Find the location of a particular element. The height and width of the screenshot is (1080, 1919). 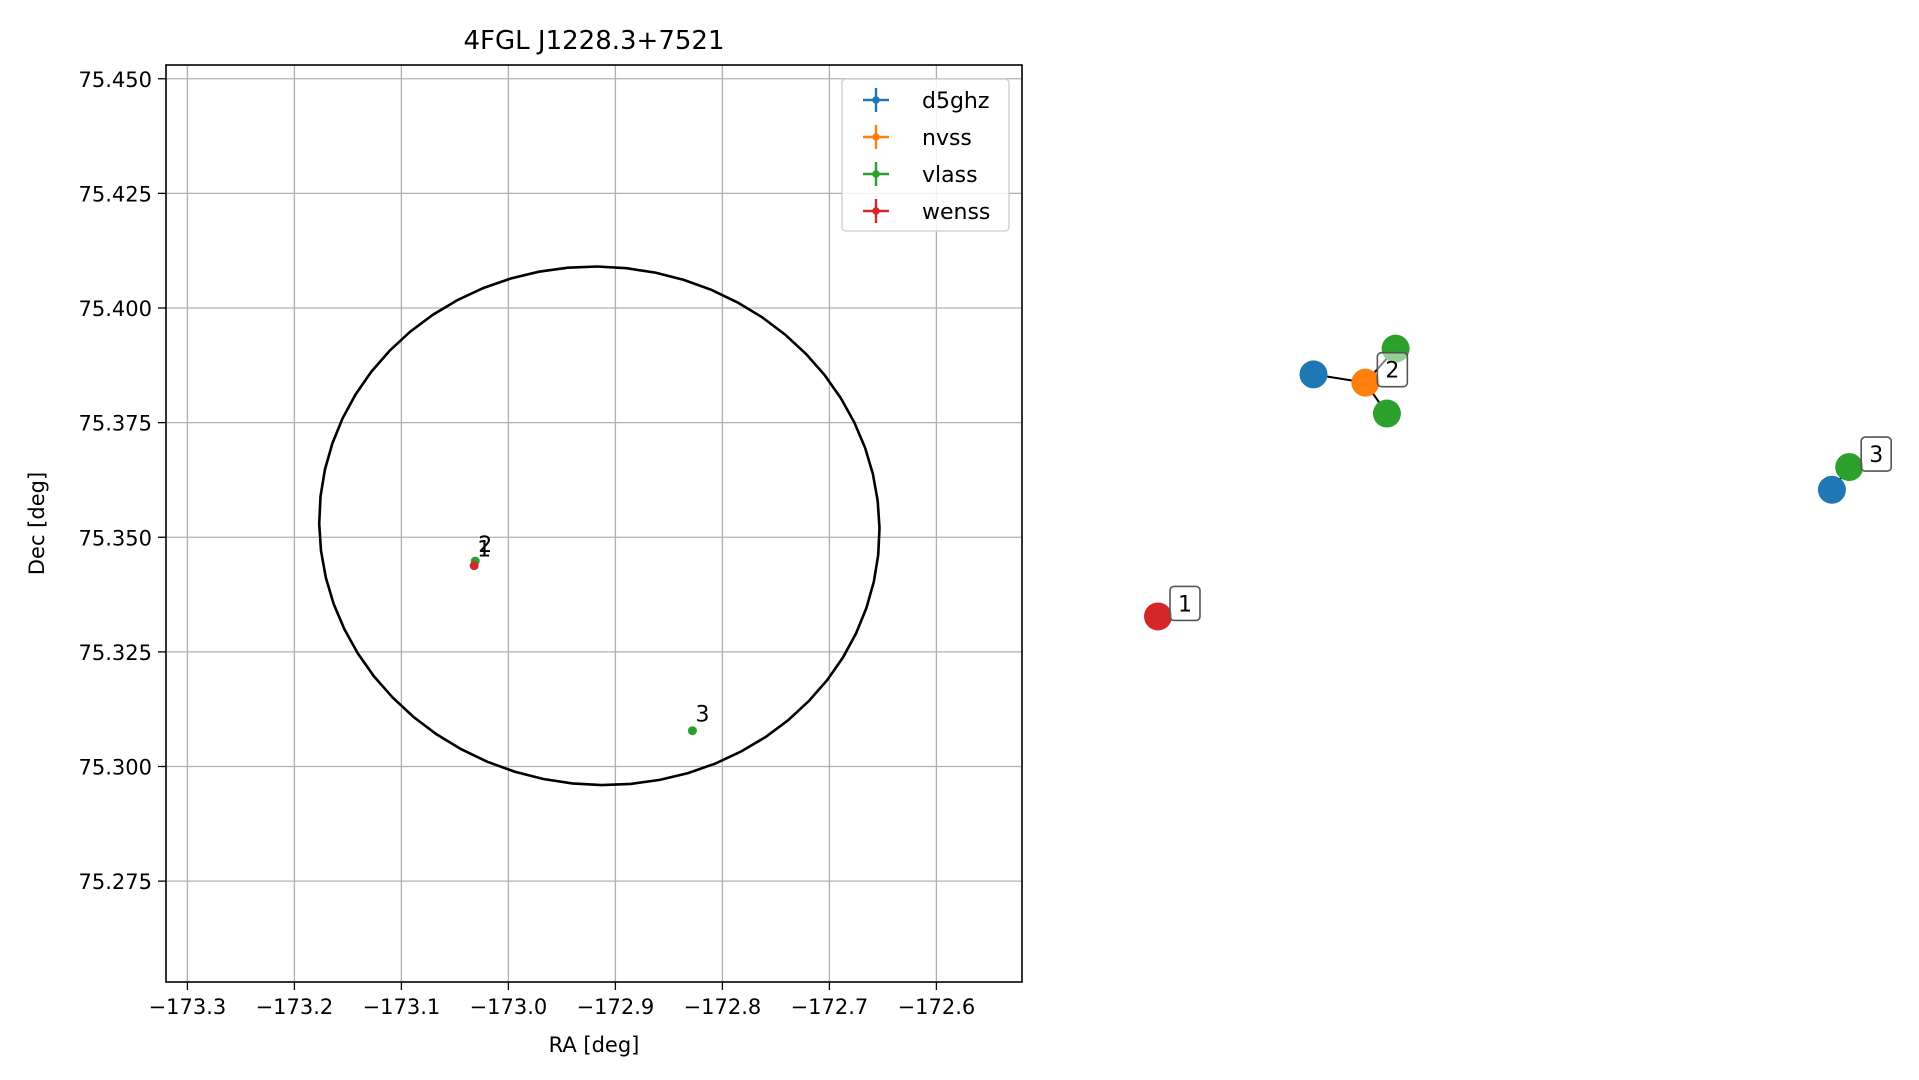

group-label: 2 is located at coordinates (1392, 371).